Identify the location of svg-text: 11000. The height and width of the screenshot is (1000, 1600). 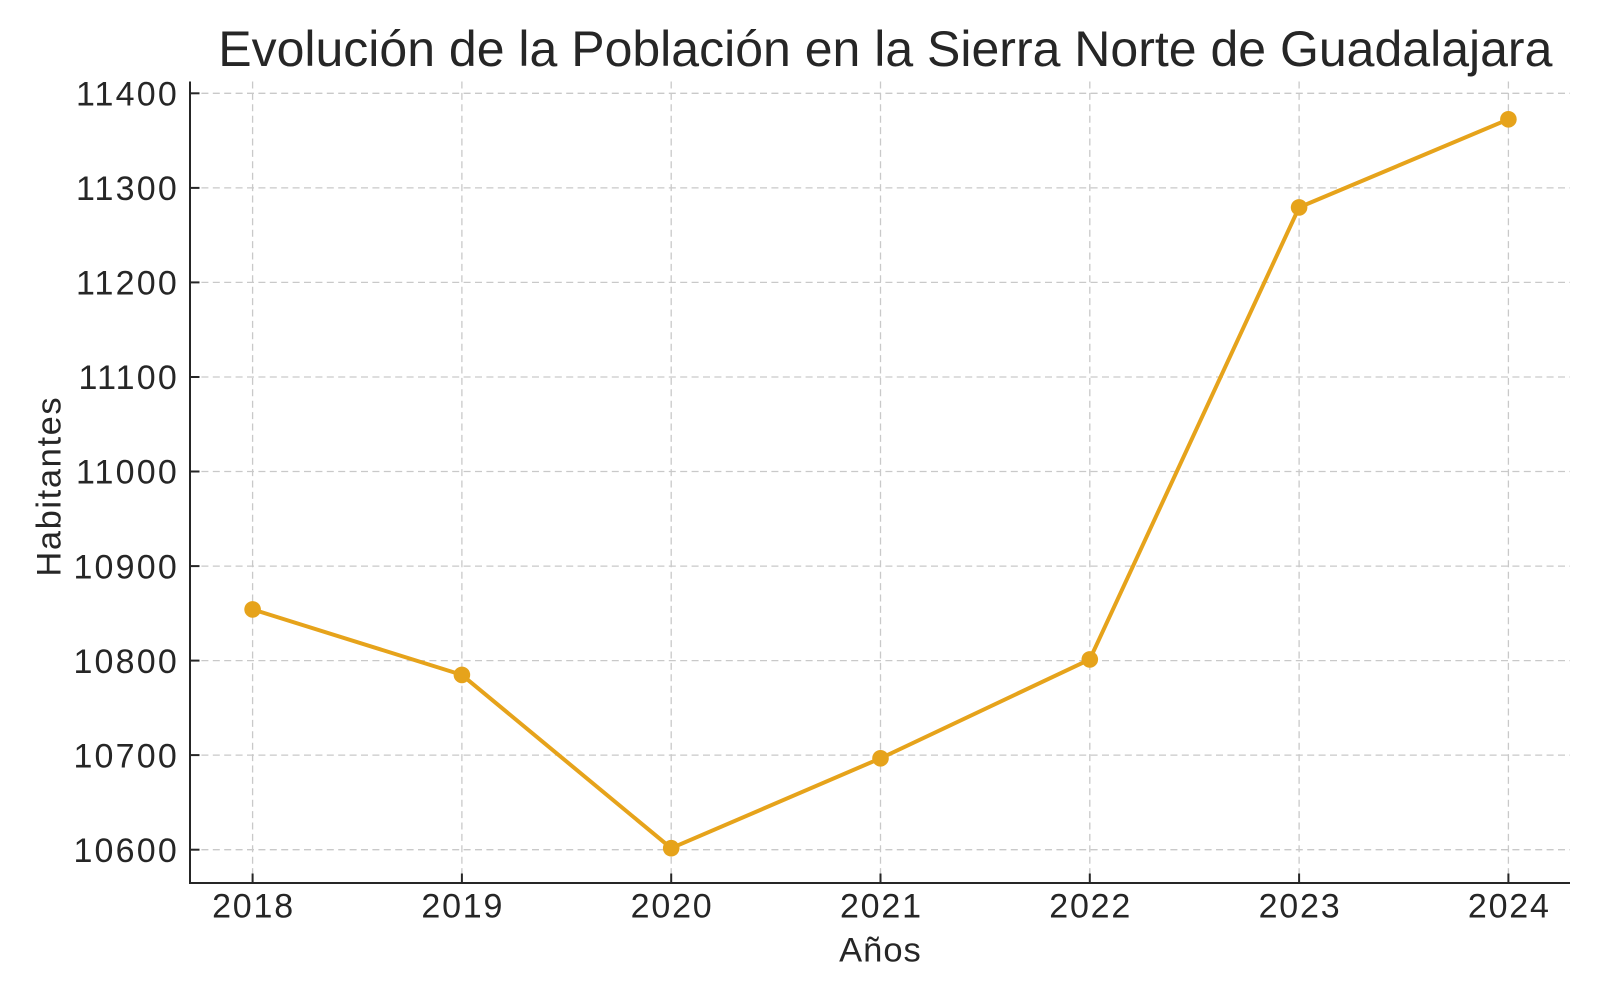
(127, 473).